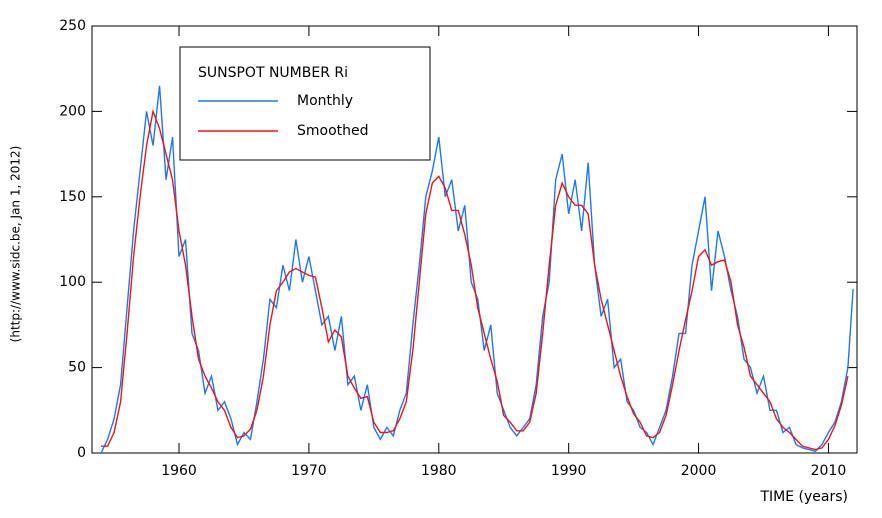 This screenshot has height=518, width=882. Describe the element at coordinates (569, 471) in the screenshot. I see `x-tick-label: 1990` at that location.